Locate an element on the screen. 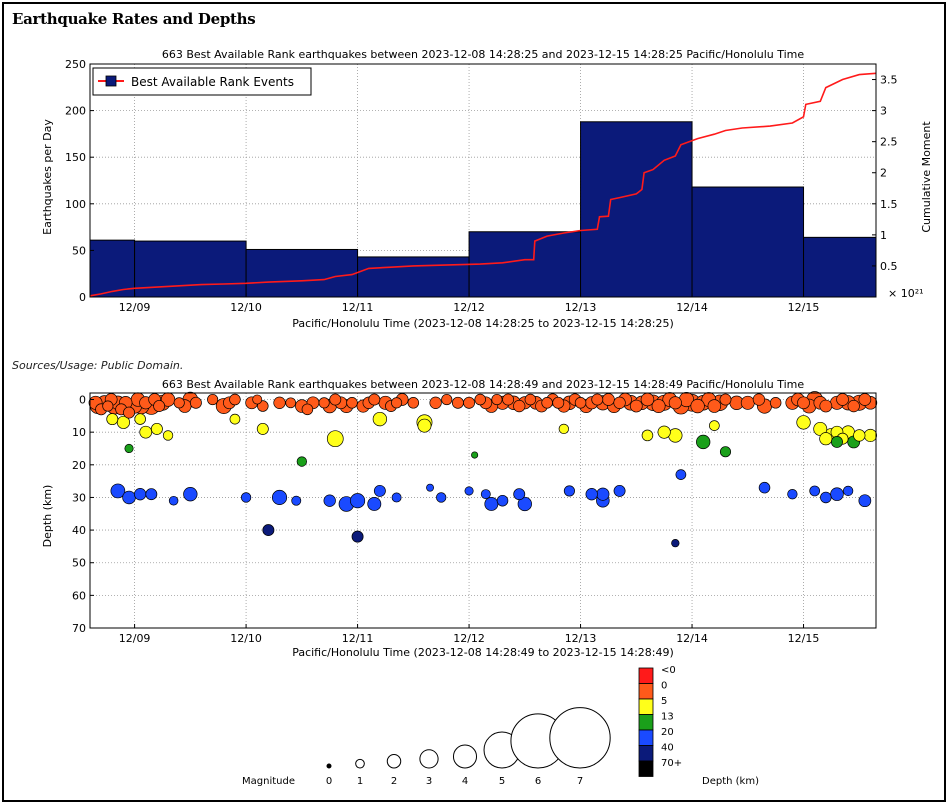 The width and height of the screenshot is (950, 806). magnitude-legend-label: 6 is located at coordinates (538, 781).